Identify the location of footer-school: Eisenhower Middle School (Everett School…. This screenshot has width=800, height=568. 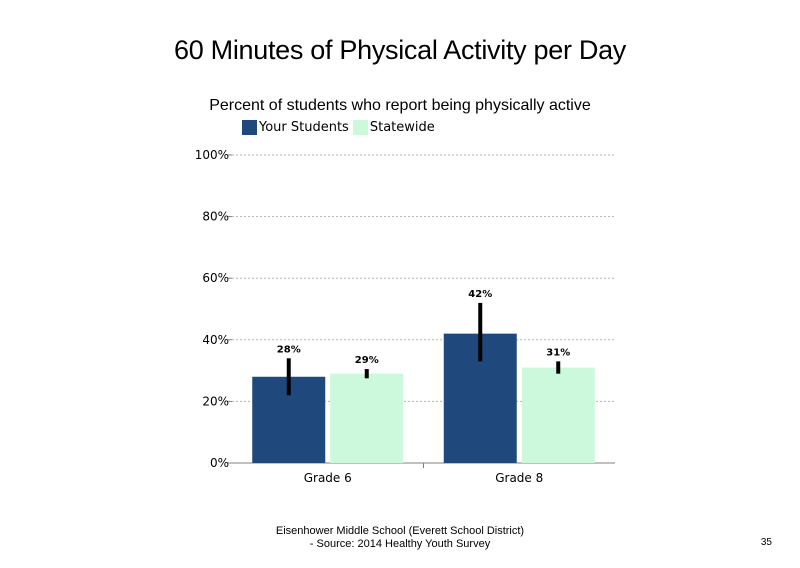
(400, 531).